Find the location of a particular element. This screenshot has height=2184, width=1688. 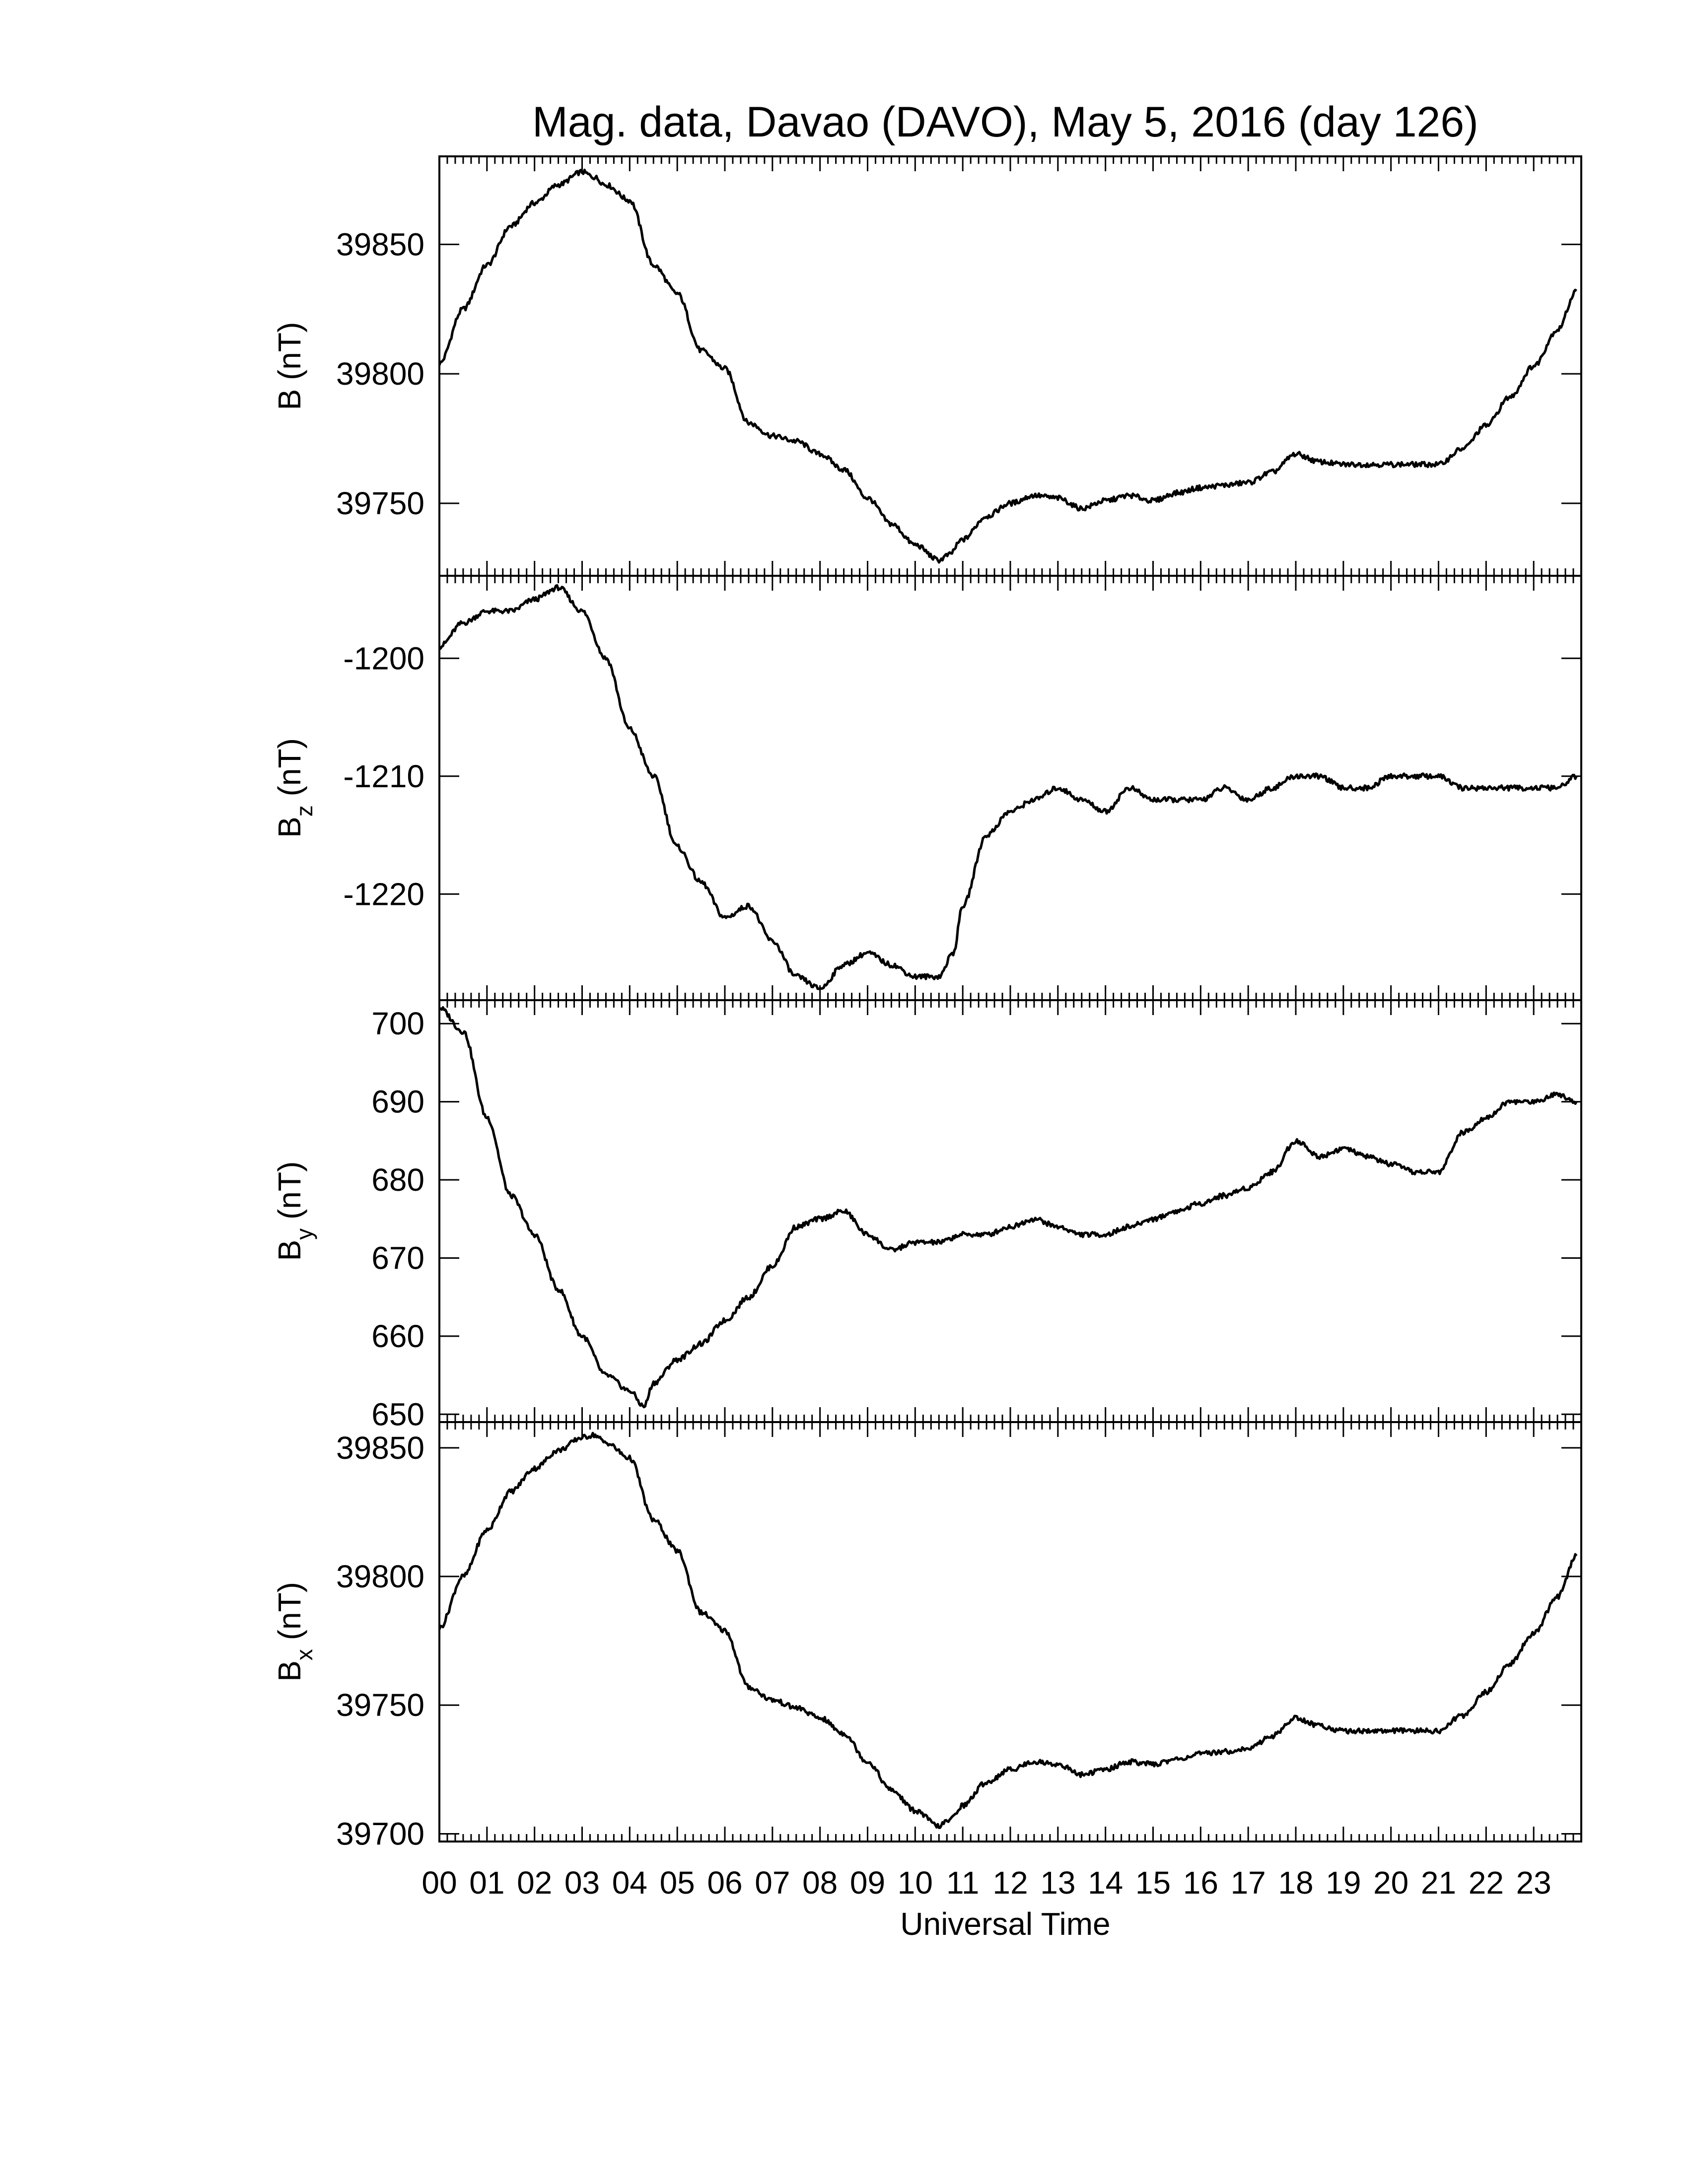

series-line-Bz is located at coordinates (1008, 787).